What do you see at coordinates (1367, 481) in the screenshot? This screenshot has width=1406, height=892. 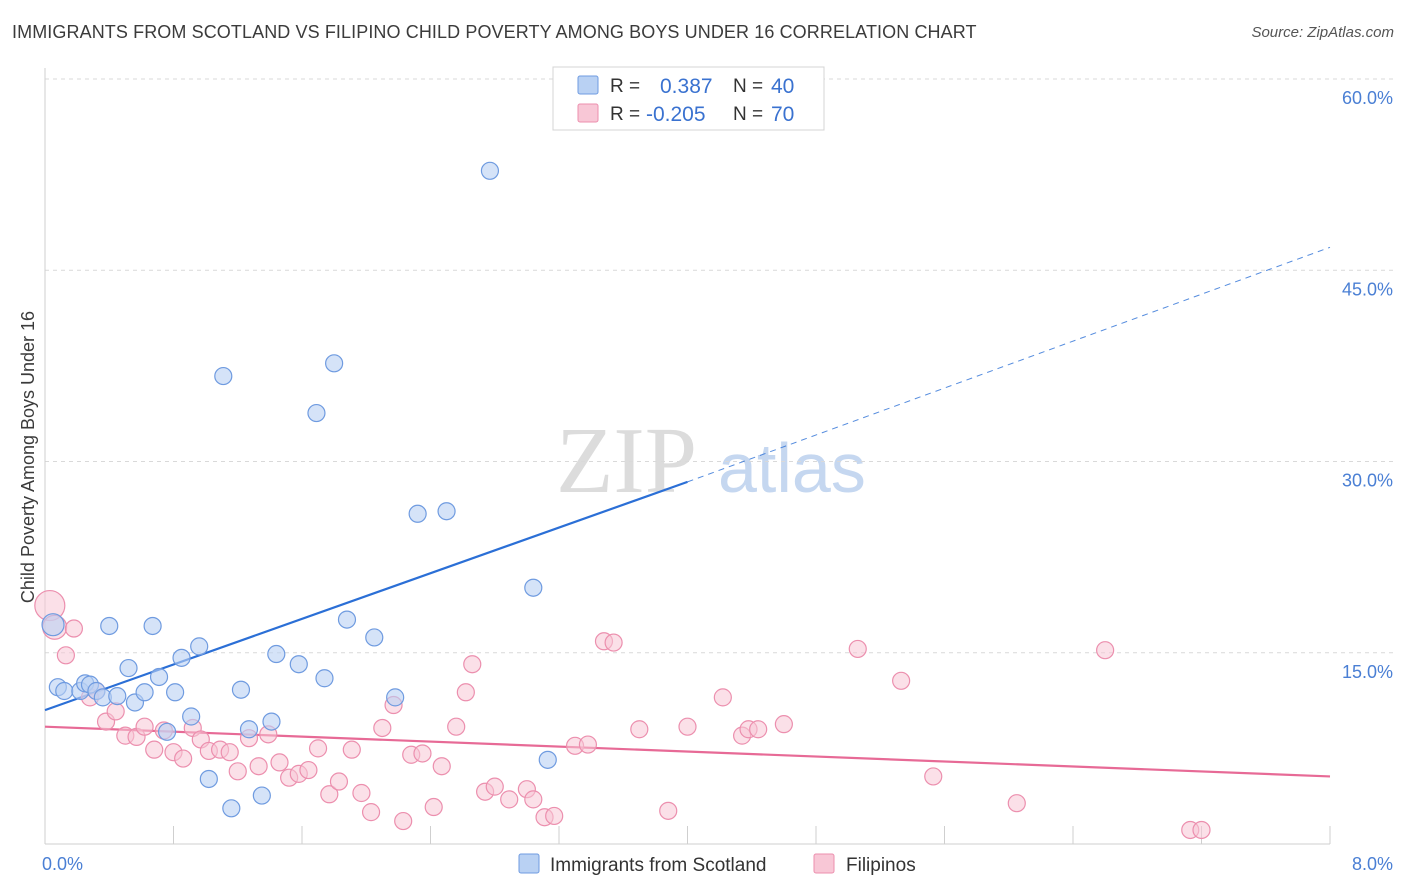 I see `y-tick-label-1: 30.0%` at bounding box center [1367, 481].